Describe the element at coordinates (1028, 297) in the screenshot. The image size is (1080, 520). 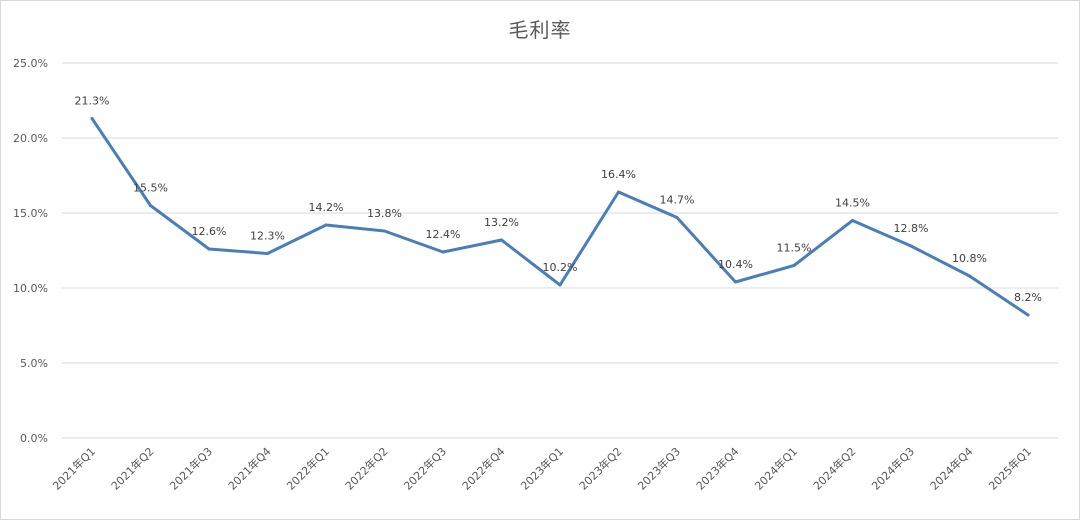
I see `data-label: 8.2%` at that location.